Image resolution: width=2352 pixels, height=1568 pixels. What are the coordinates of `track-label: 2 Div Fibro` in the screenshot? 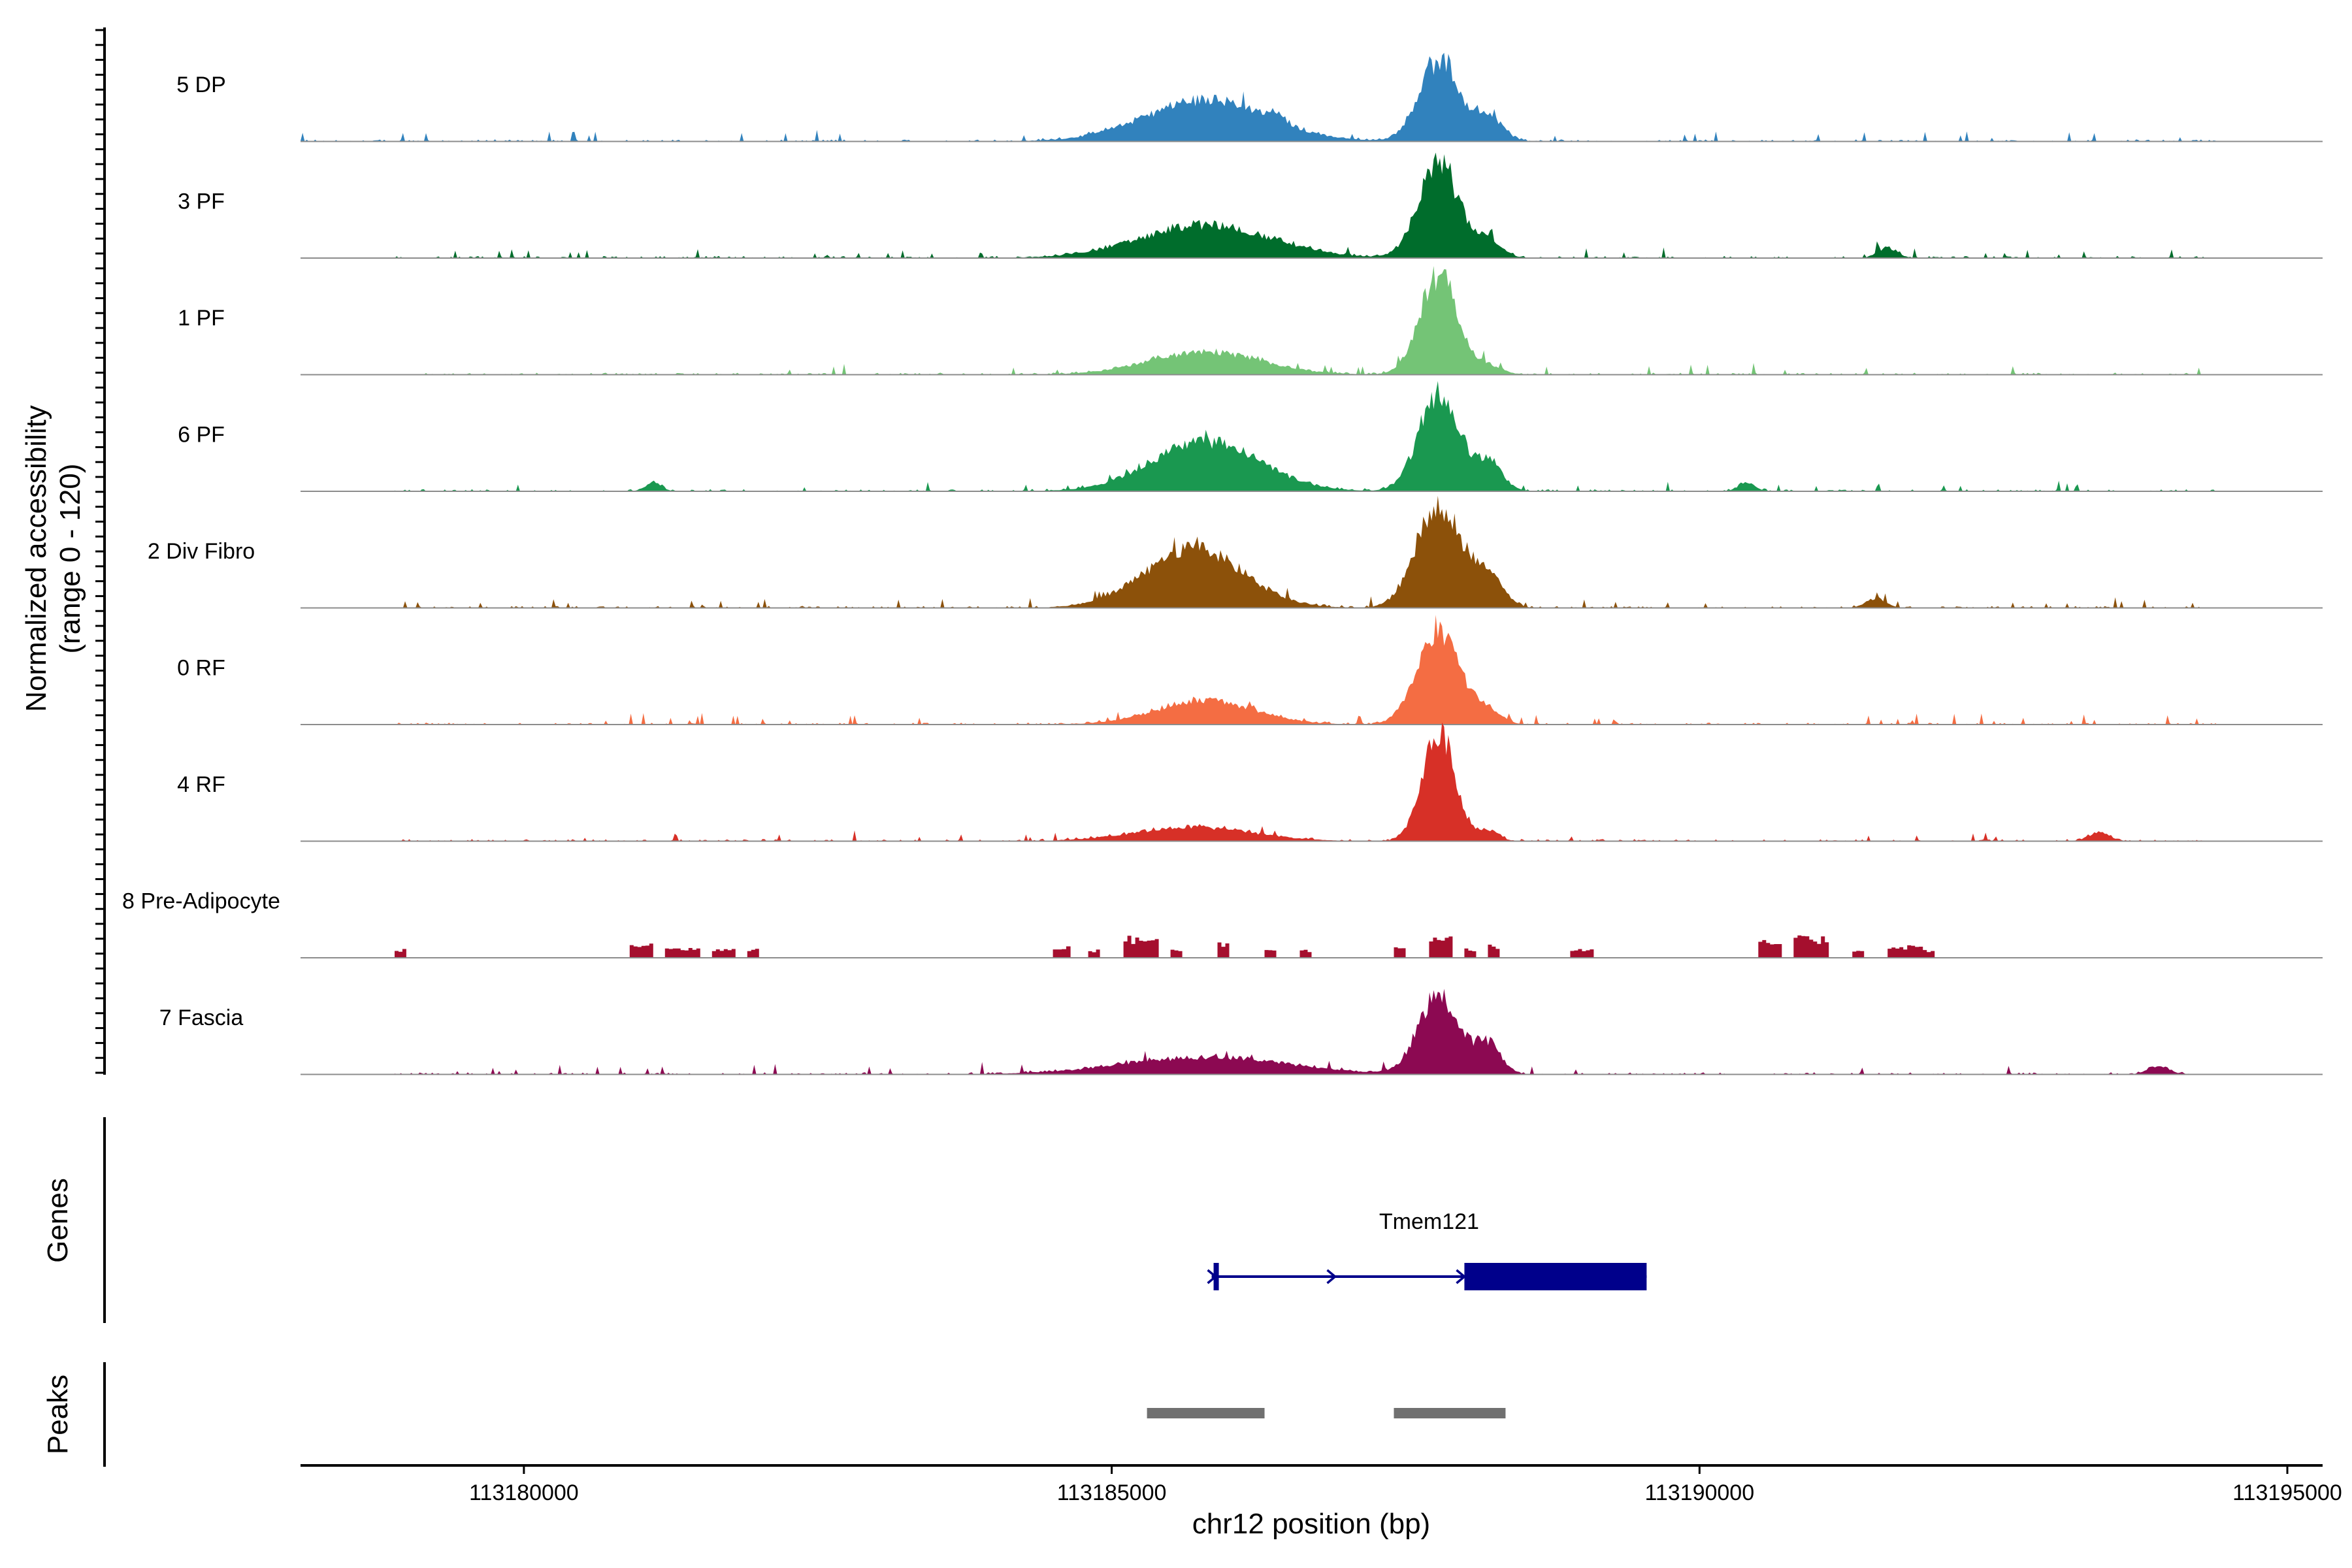 It's located at (201, 551).